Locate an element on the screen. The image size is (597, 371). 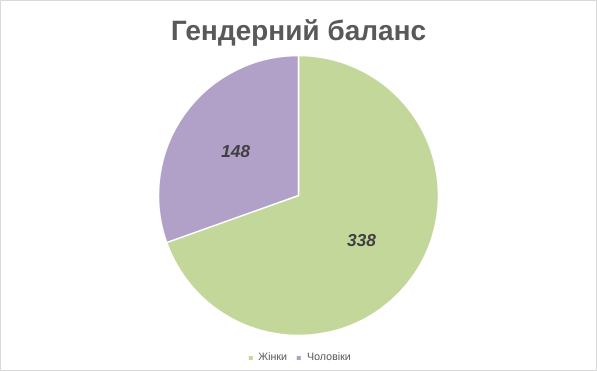
chart-title: Гендерний баланс is located at coordinates (298, 30).